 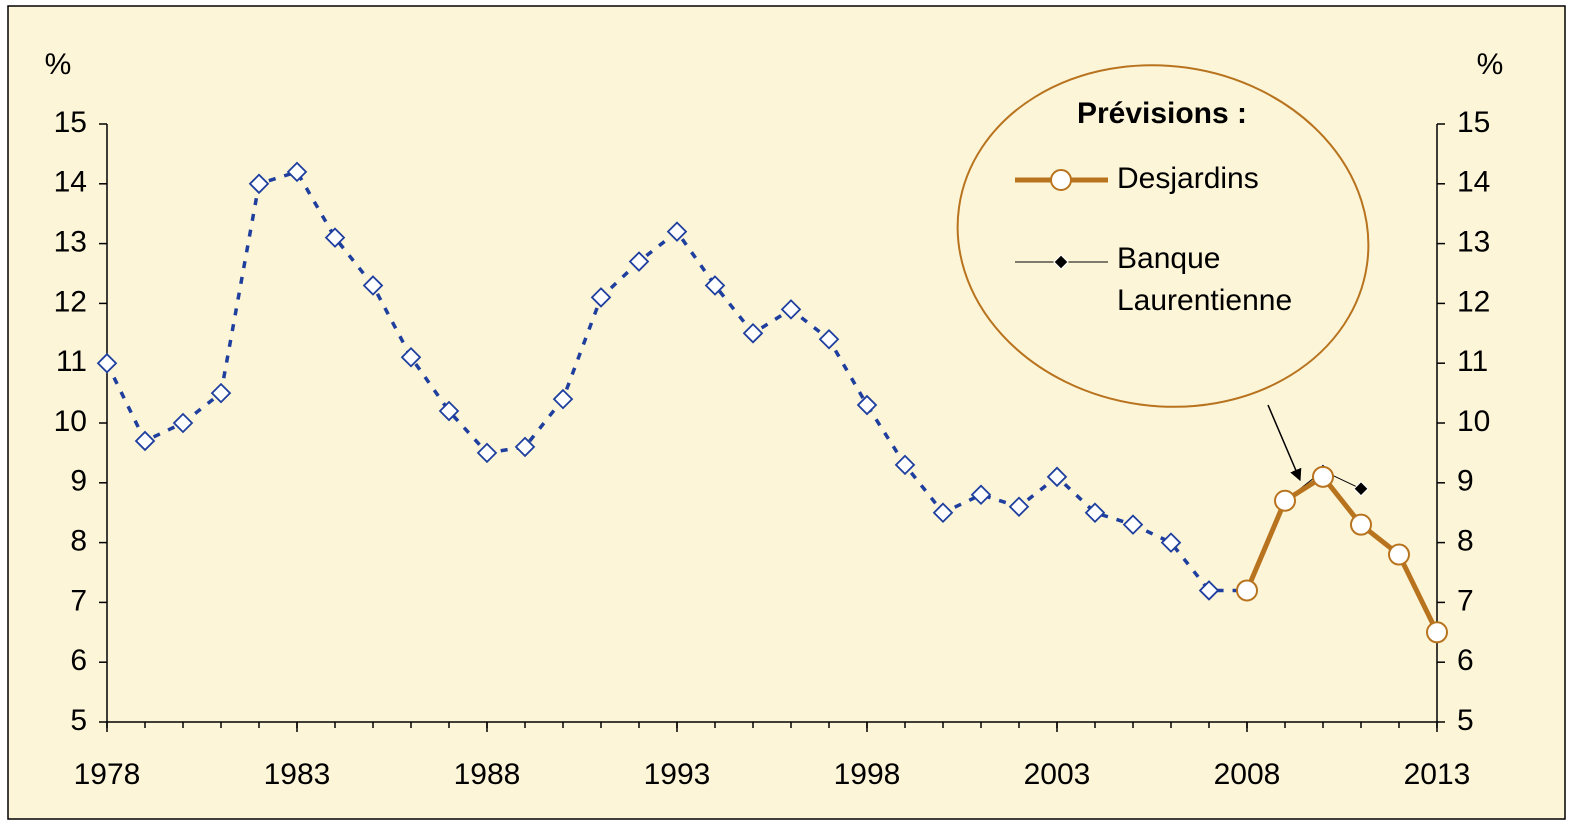 What do you see at coordinates (1057, 774) in the screenshot?
I see `x-tick-label: 2003` at bounding box center [1057, 774].